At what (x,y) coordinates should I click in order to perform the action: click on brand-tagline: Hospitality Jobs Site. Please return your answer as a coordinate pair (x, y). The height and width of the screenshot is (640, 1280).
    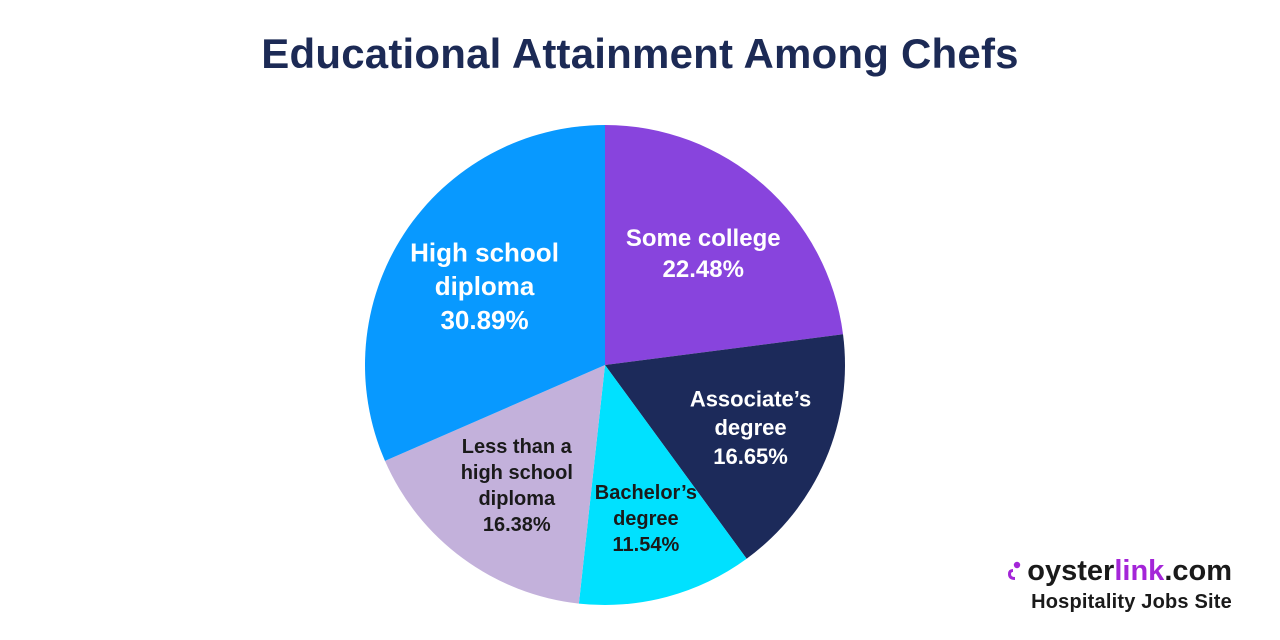
    Looking at the image, I should click on (1131, 602).